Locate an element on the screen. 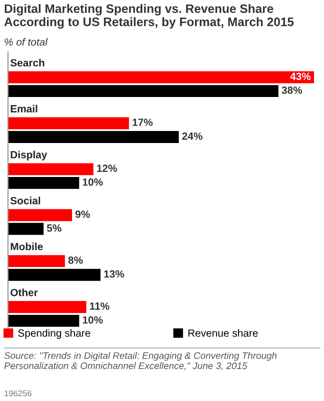 The image size is (324, 401). chart-title: Digital Marketing Spending vs. Revenue Share According to US Retailers, by Format, March 2015 is located at coordinates (149, 16).